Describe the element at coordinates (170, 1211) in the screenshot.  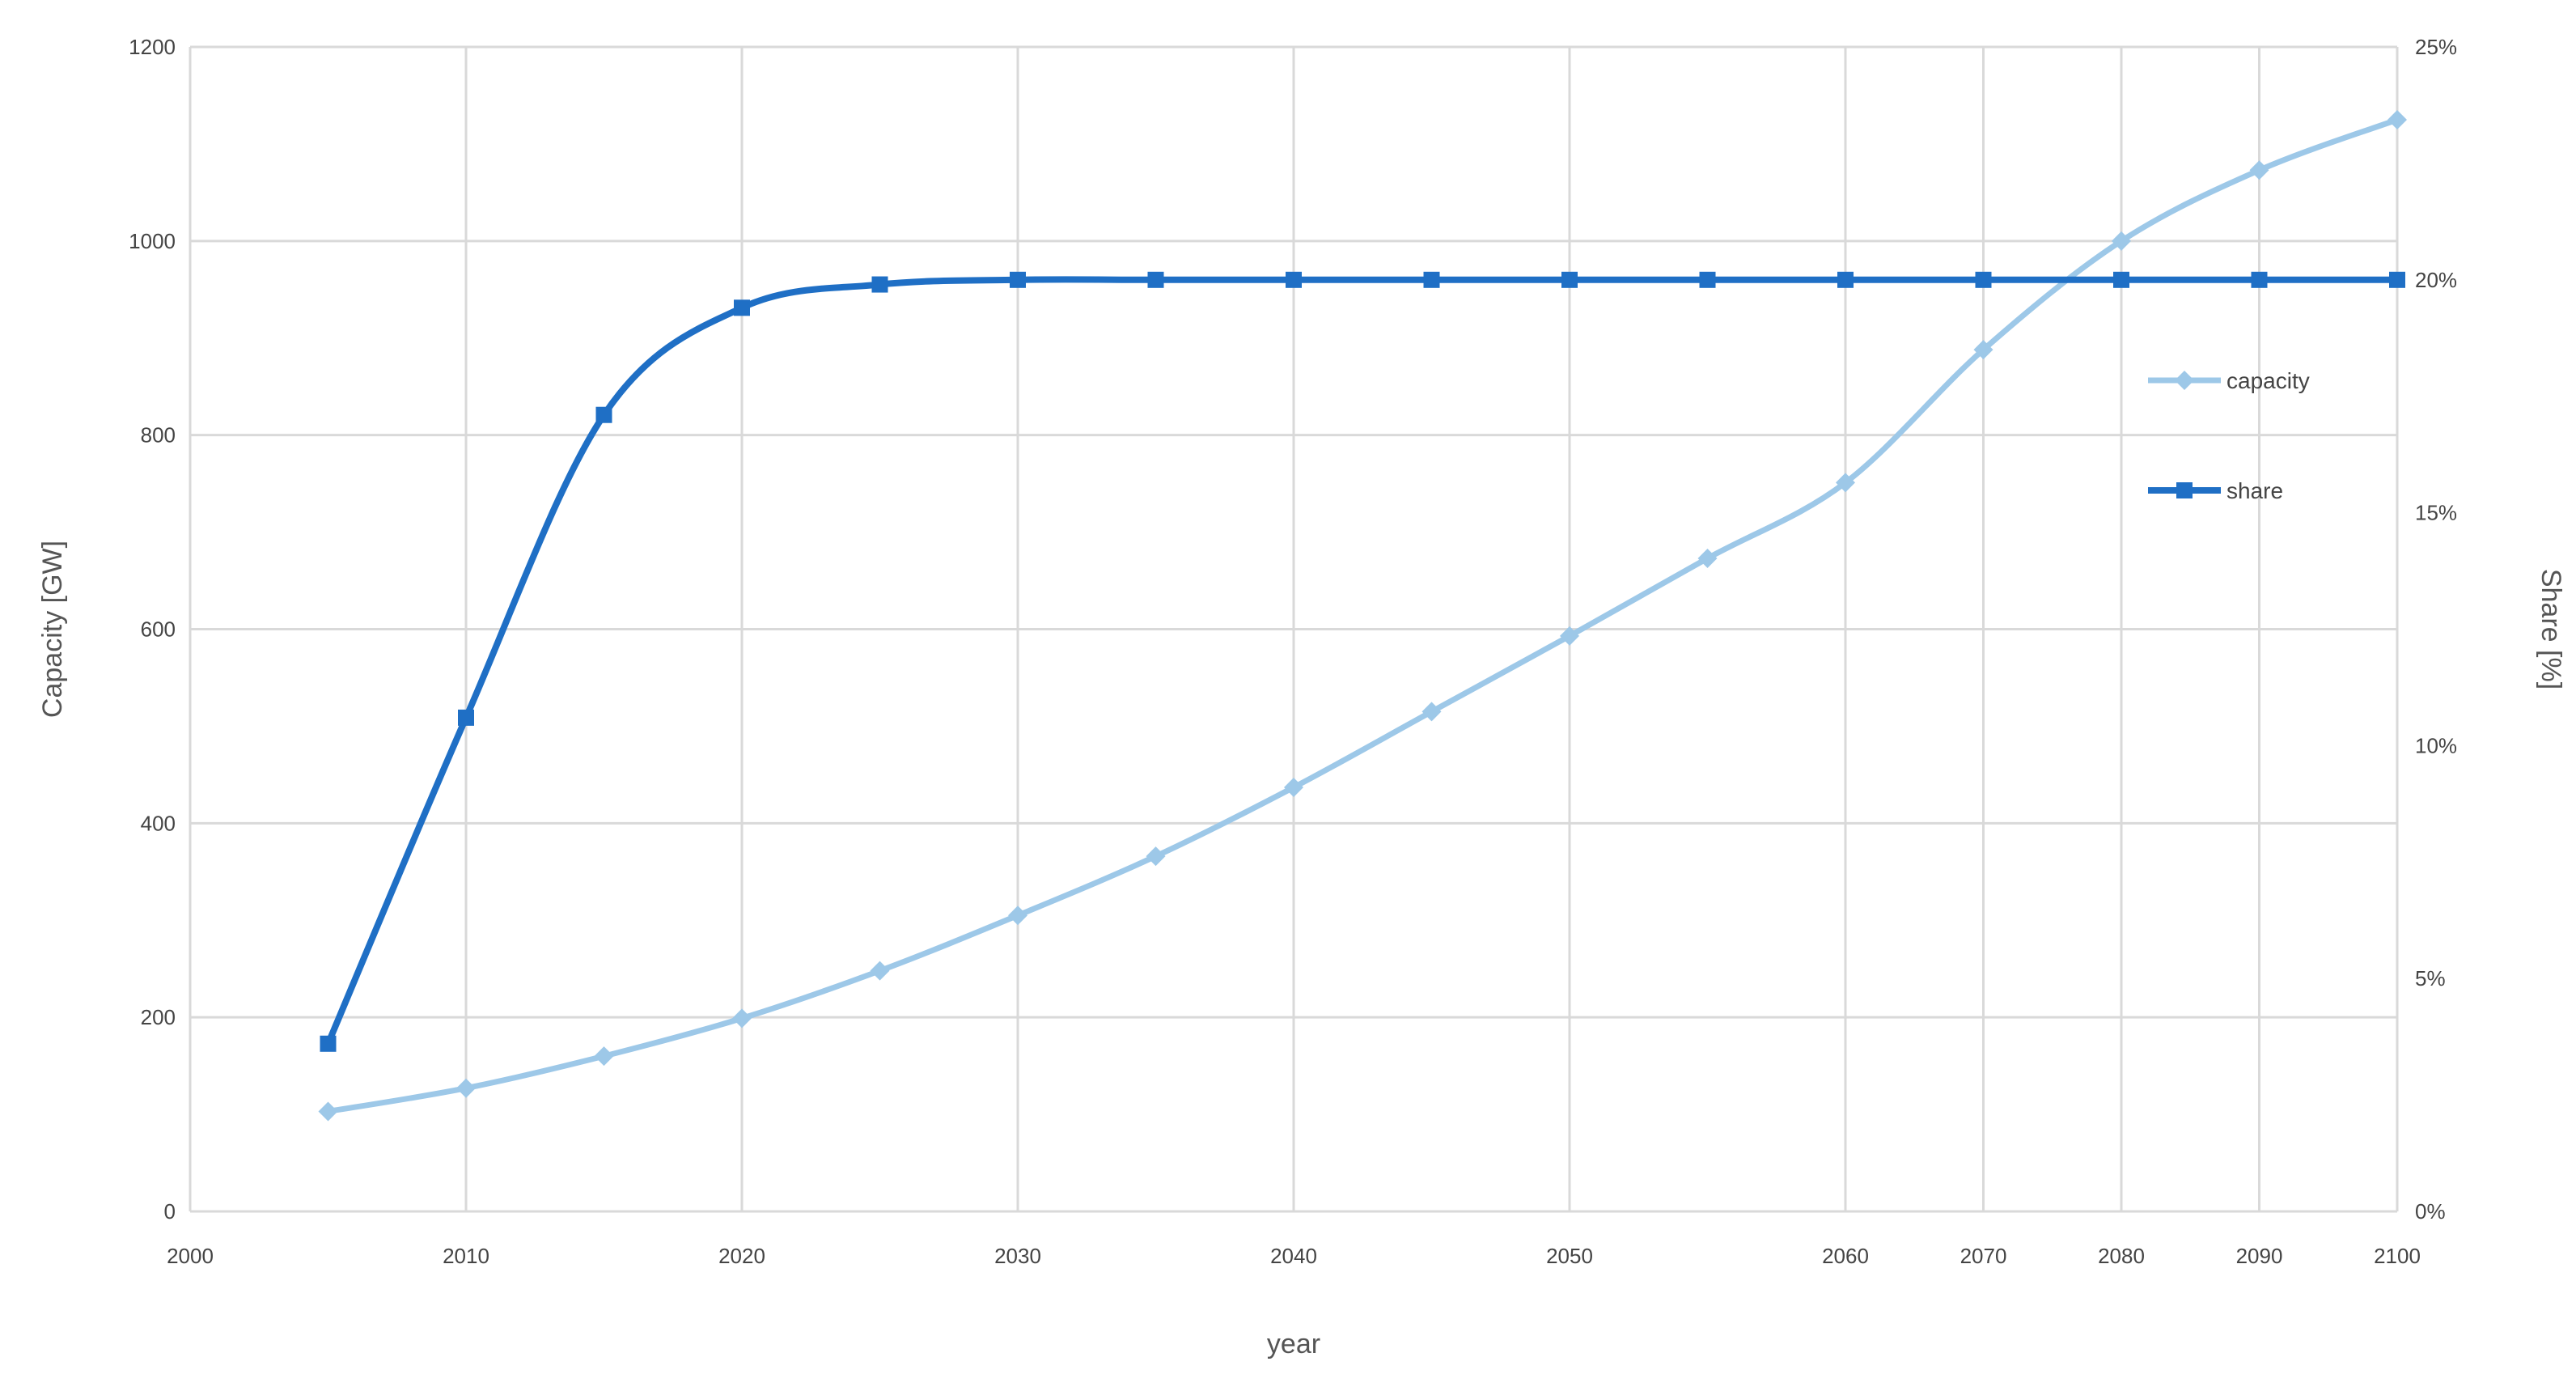
I see `y-left-tick-label: 0` at that location.